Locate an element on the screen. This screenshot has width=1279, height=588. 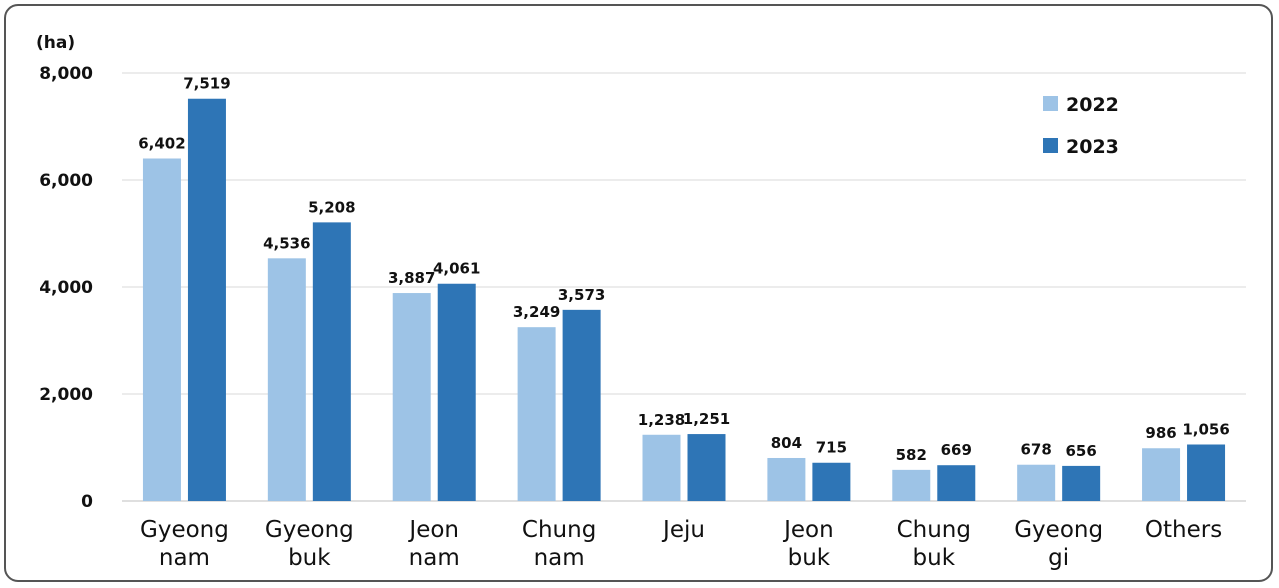
legend-label: 2022 is located at coordinates (1092, 105).